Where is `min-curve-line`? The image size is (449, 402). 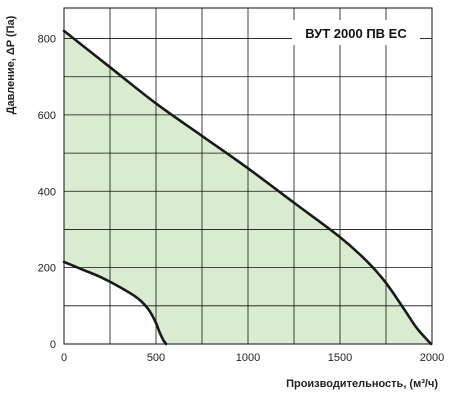
min-curve-line is located at coordinates (115, 303).